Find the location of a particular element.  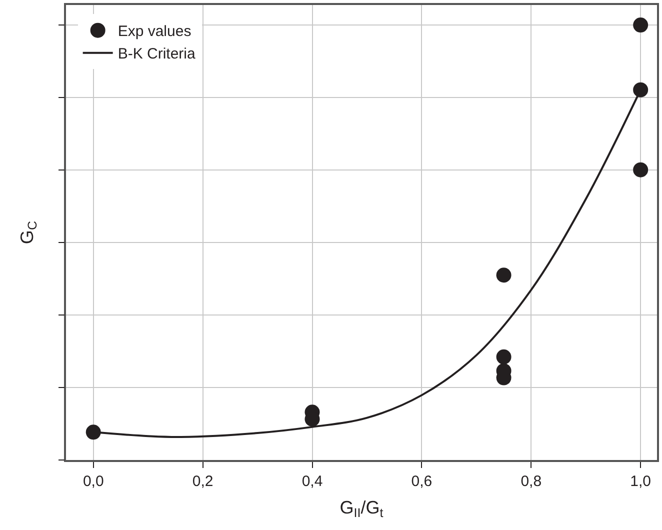

legend-label: B-K Criteria is located at coordinates (157, 54).